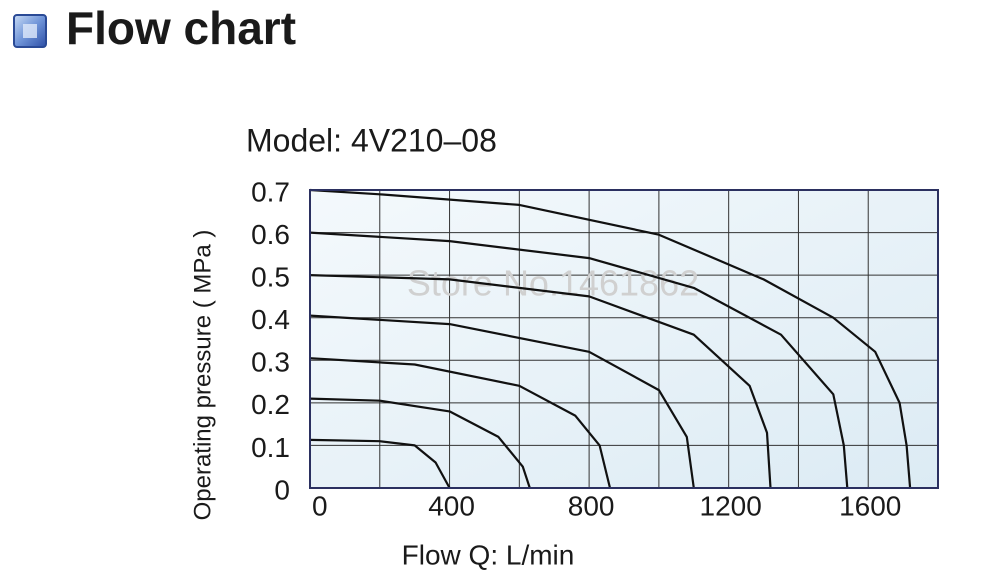  What do you see at coordinates (270, 234) in the screenshot?
I see `y-tick-label: 0.6` at bounding box center [270, 234].